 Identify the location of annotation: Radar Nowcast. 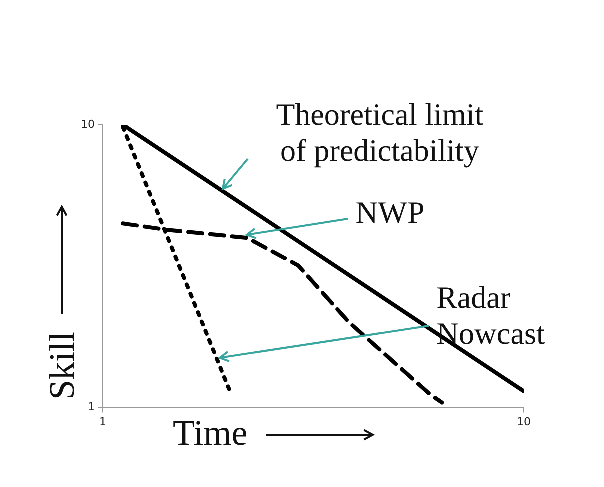
(491, 316).